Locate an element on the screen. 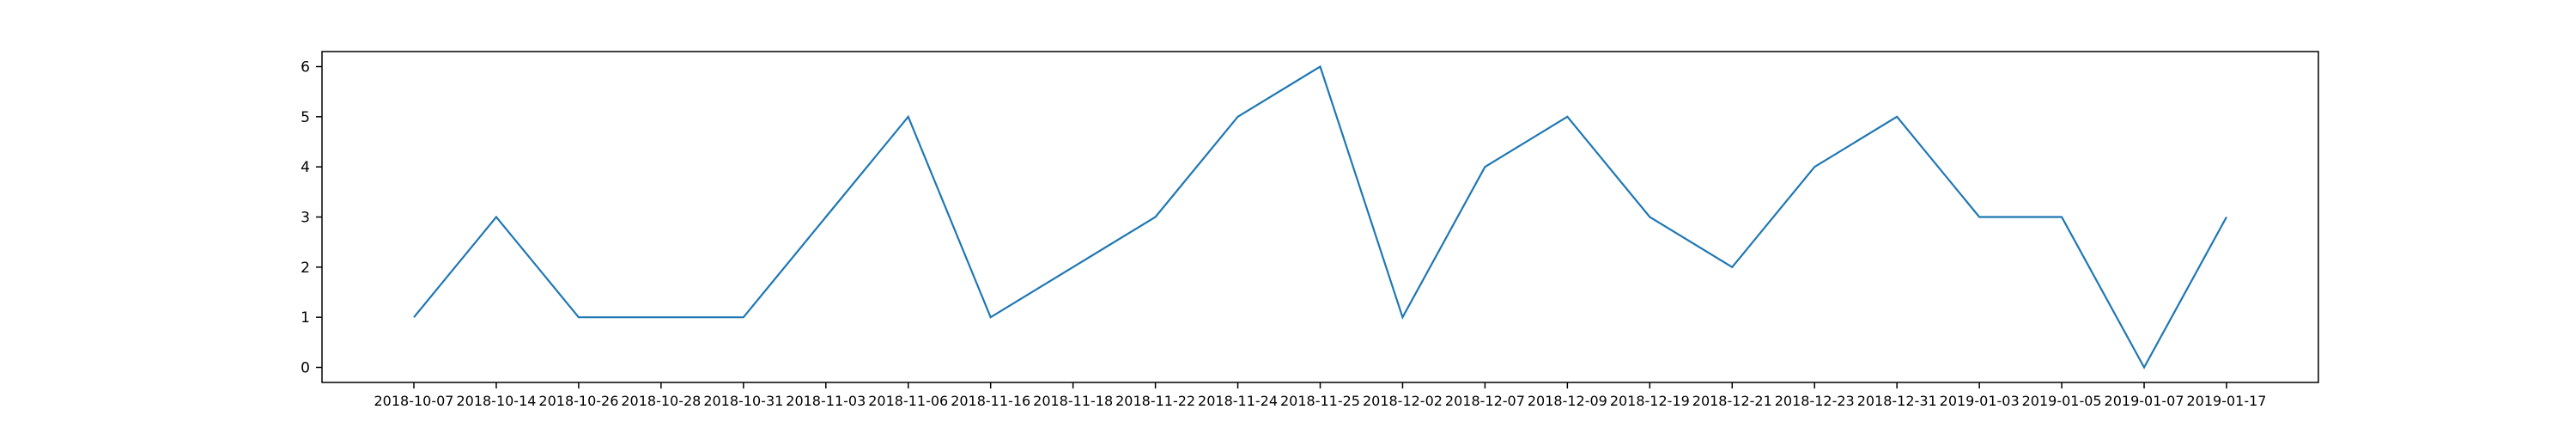 This screenshot has height=434, width=2576. y-tick-label: 5 is located at coordinates (305, 117).